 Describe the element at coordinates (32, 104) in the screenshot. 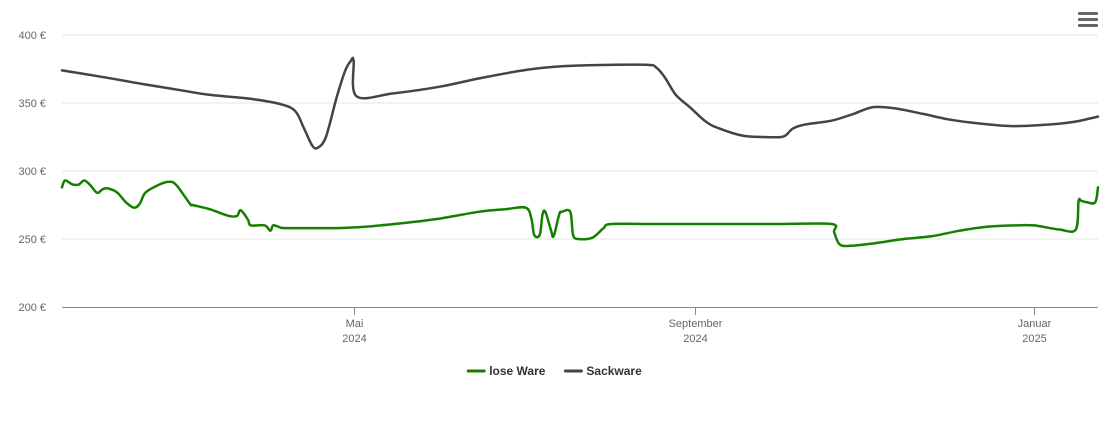

I see `y-tick-label: 350 €` at that location.